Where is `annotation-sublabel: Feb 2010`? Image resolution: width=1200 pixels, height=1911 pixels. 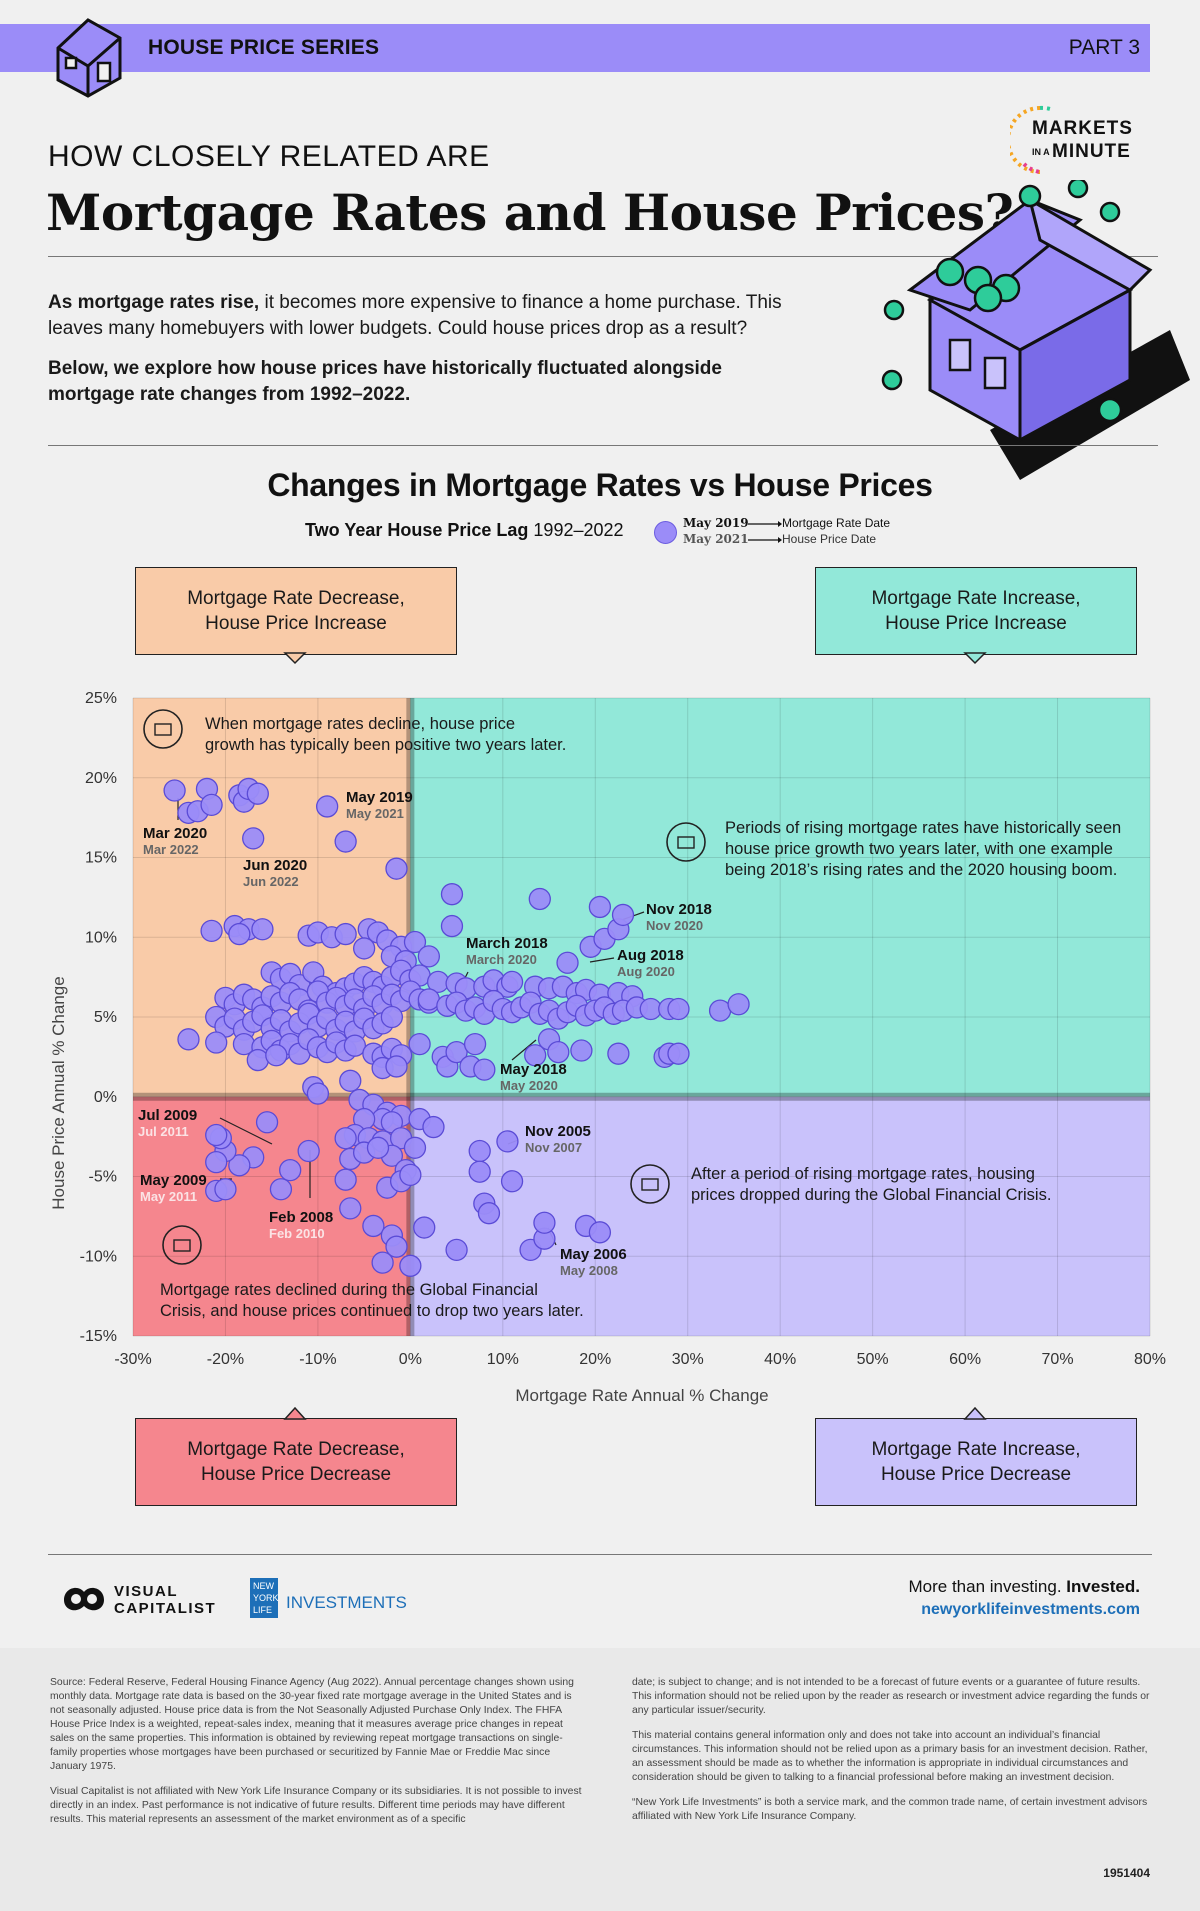
annotation-sublabel: Feb 2010 is located at coordinates (297, 1233).